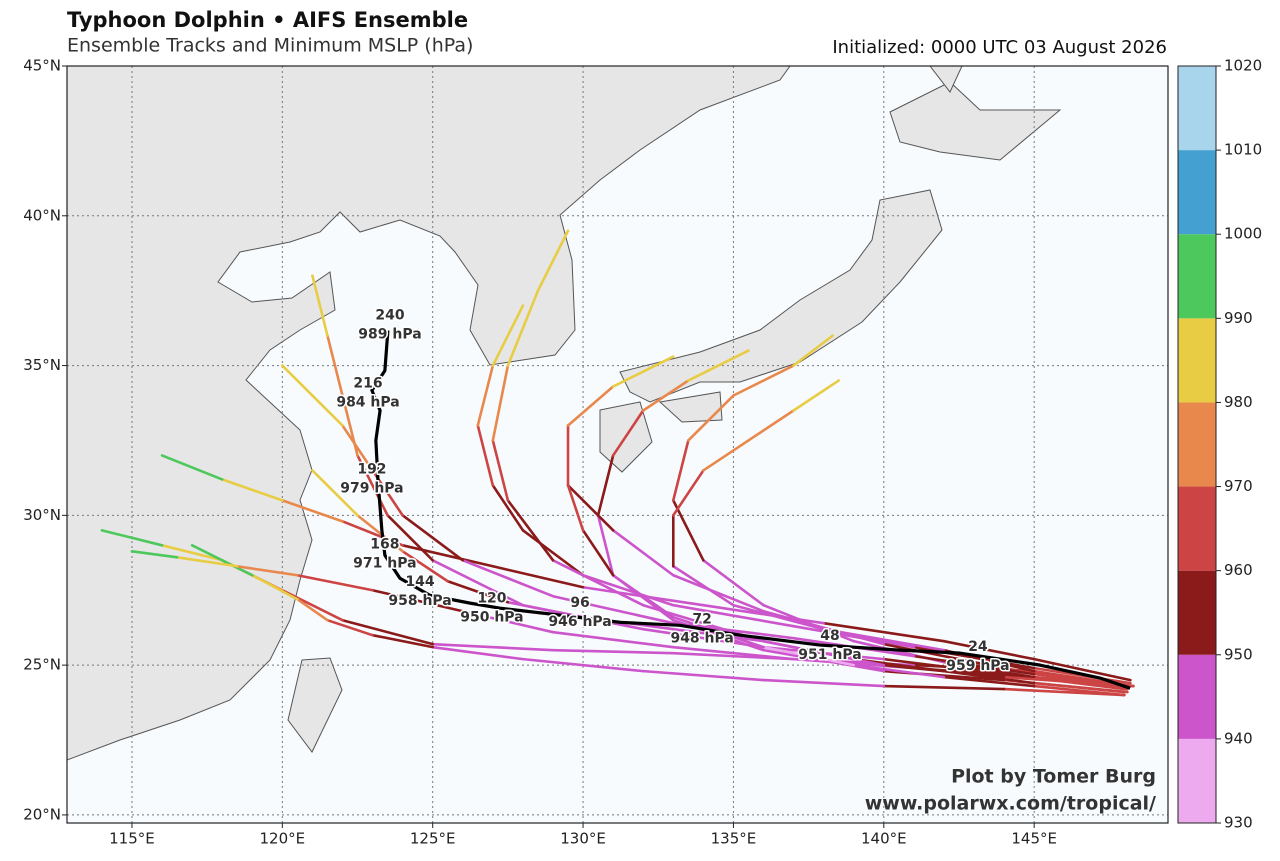  What do you see at coordinates (1238, 318) in the screenshot?
I see `colorbar-label: 990` at bounding box center [1238, 318].